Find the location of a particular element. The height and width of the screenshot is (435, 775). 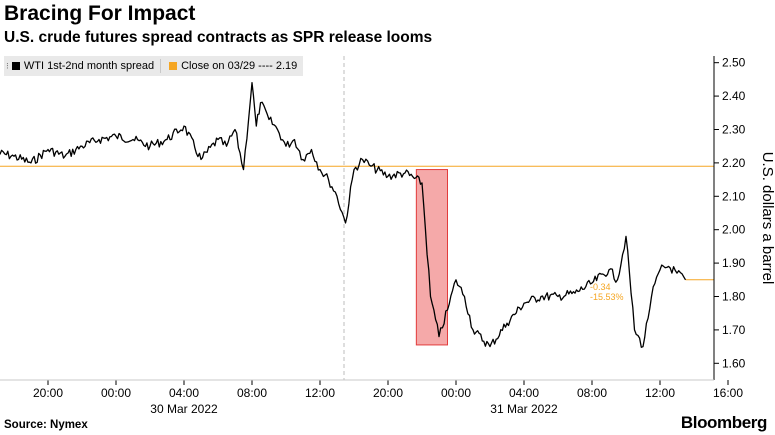

annotation-pct: -15.53% is located at coordinates (607, 297).